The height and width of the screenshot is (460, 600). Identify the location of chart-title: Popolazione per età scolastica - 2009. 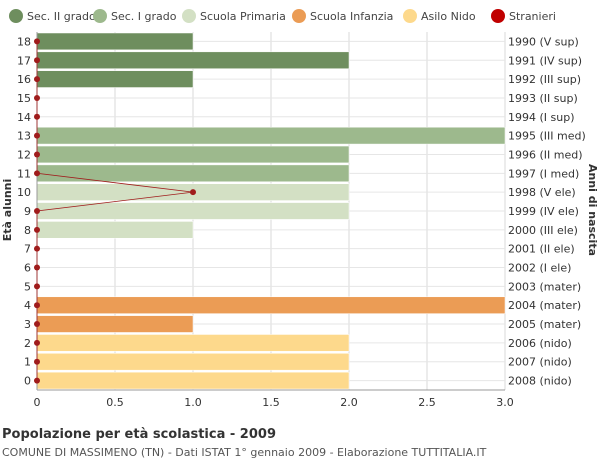
(139, 434).